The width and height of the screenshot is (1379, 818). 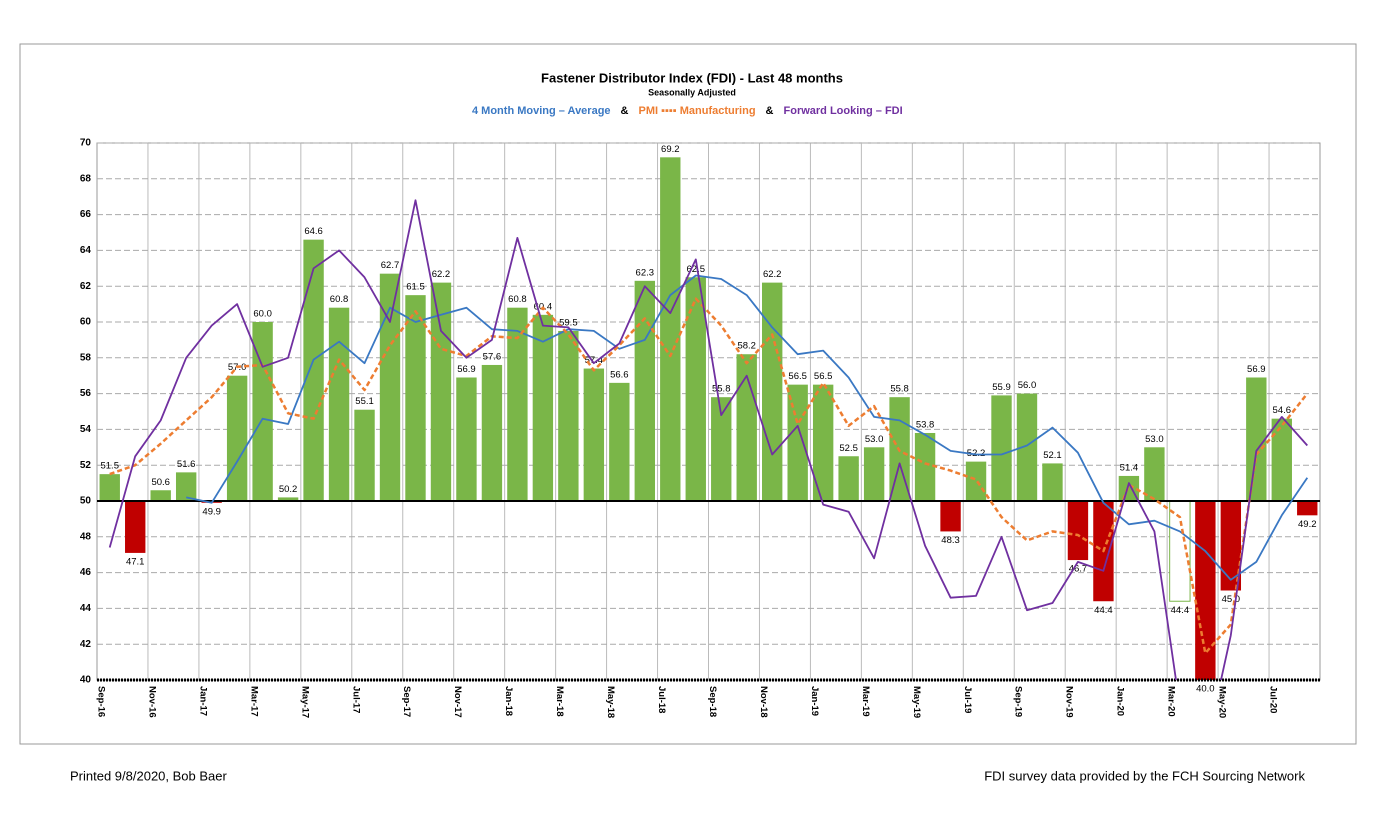 I want to click on x-tick-label: Jul-20, so click(x=1273, y=699).